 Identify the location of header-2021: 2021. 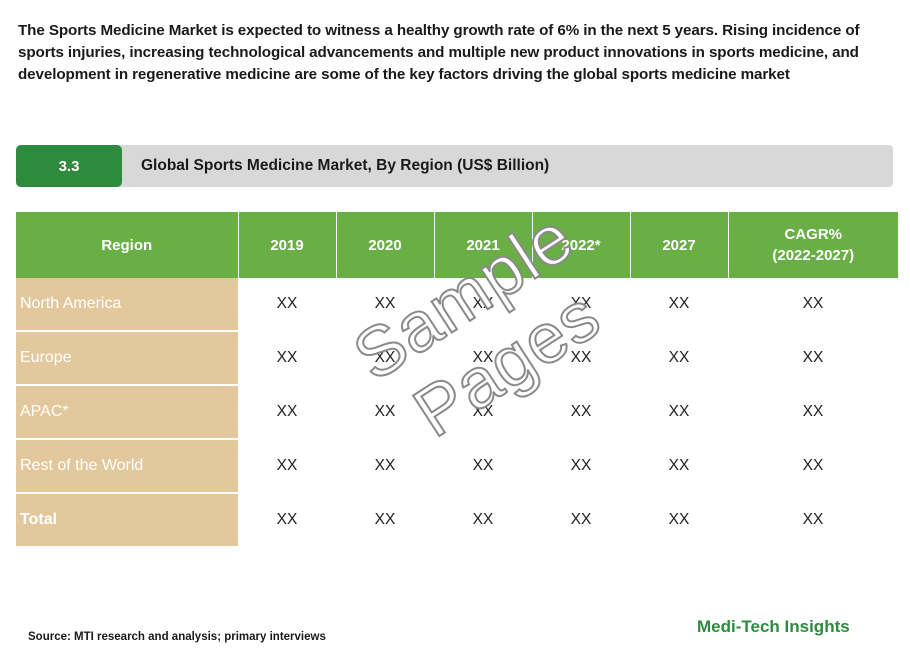
(483, 245).